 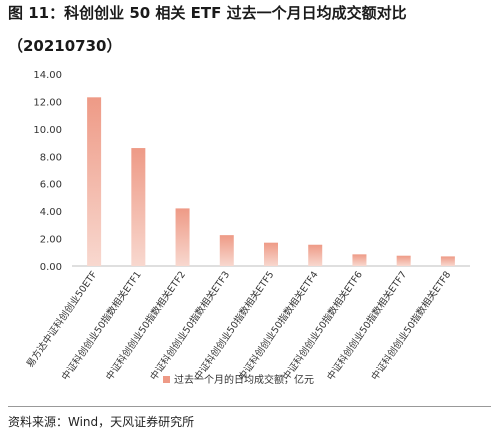 What do you see at coordinates (145, 326) in the screenshot?
I see `x-tick-label: 中证科创创业50指数相关ETF2` at bounding box center [145, 326].